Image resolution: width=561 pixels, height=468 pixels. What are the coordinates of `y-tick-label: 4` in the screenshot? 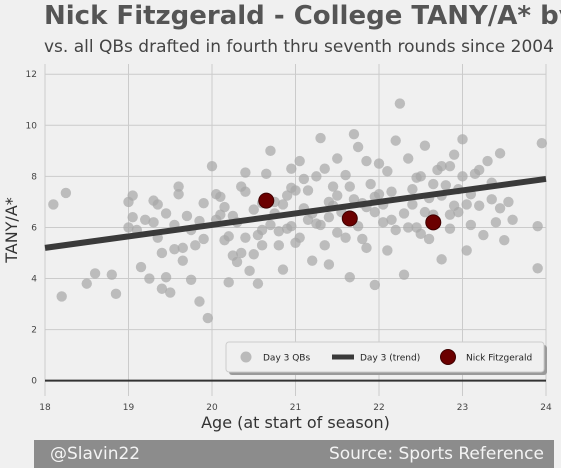 It's located at (34, 280).